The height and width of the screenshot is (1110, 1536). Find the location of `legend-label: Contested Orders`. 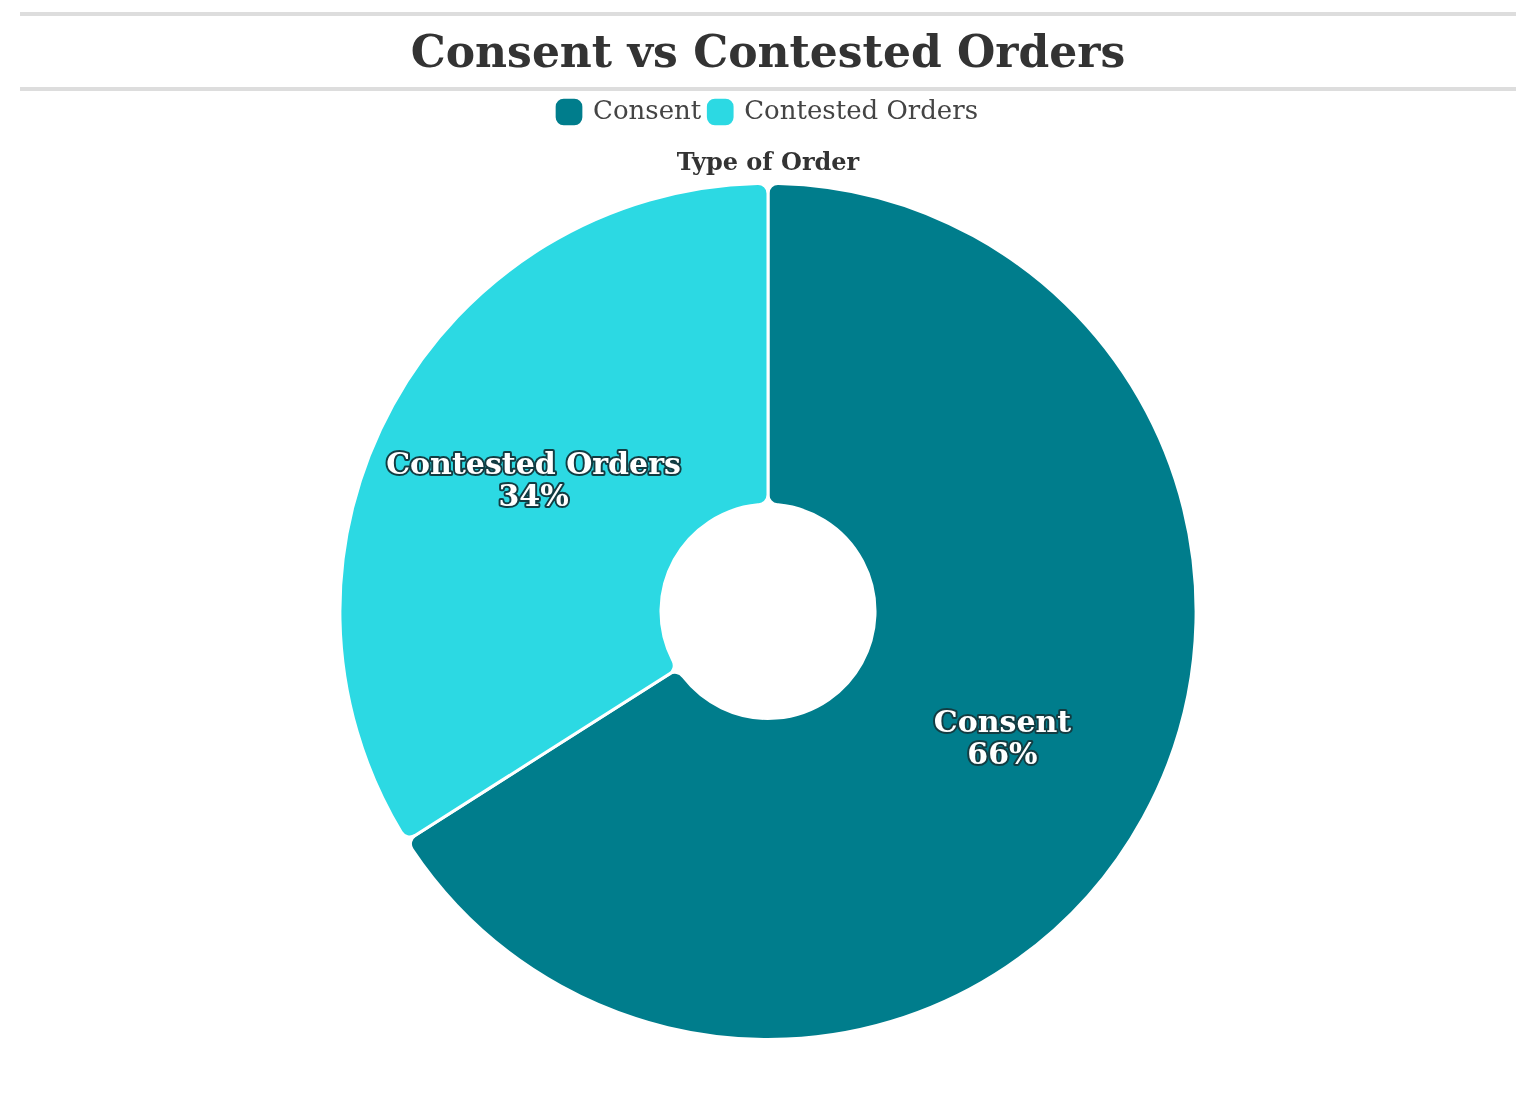

legend-label: Contested Orders is located at coordinates (861, 109).